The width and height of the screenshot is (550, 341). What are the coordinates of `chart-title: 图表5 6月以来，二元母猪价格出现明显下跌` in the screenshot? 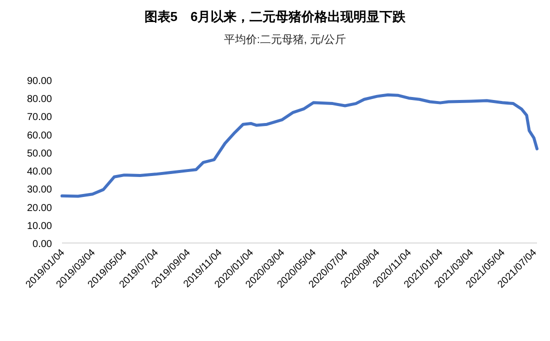 It's located at (275, 16).